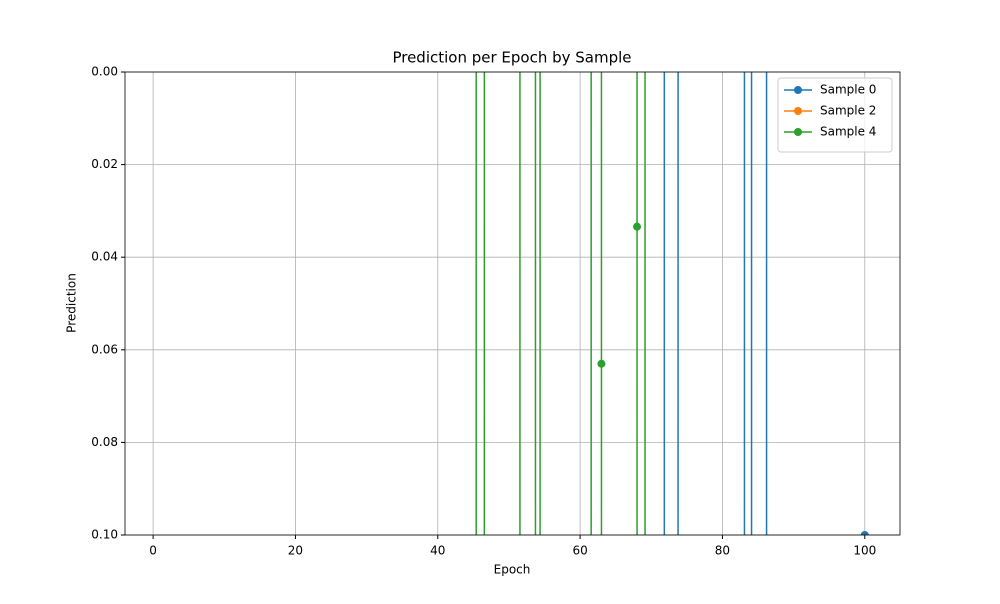  I want to click on legend-label: Sample 0, so click(848, 90).